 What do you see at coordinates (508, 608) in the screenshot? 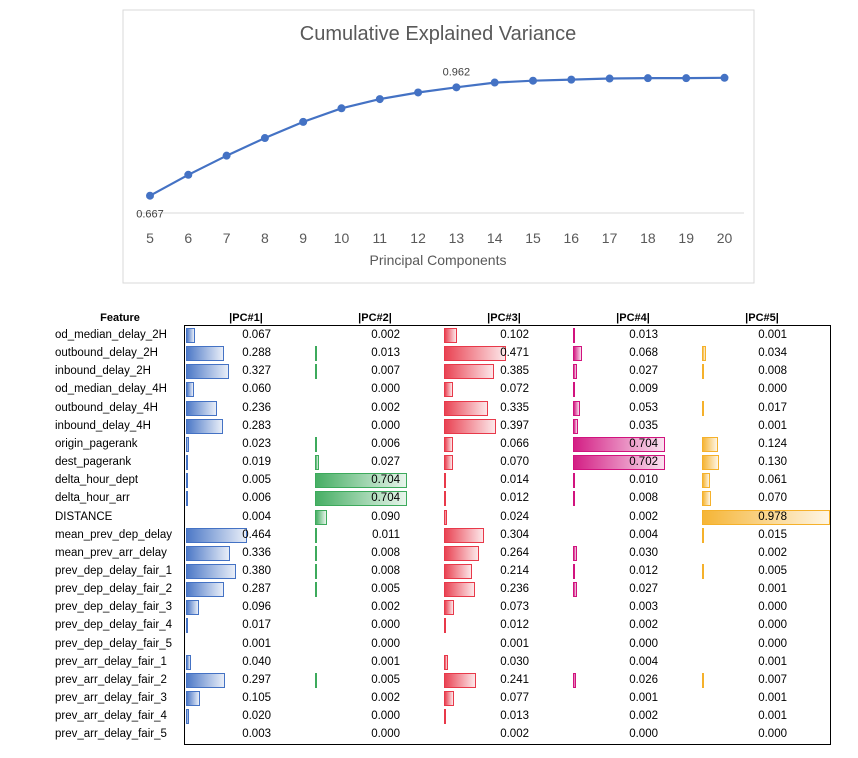
I see `pc3-cell: 0.073` at bounding box center [508, 608].